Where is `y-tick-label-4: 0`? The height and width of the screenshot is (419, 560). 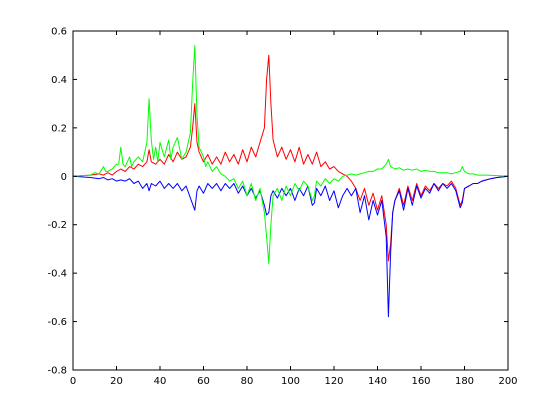
y-tick-label-4: 0 is located at coordinates (64, 177).